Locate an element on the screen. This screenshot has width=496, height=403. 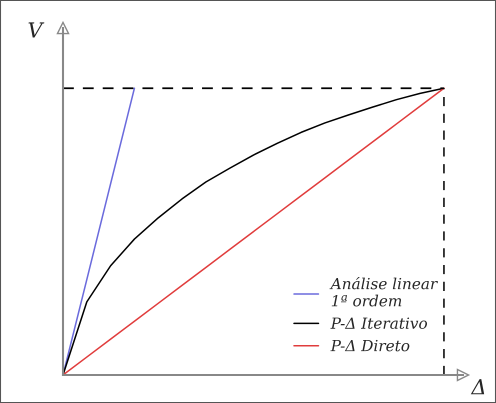
legend-label: P-Δ Direto is located at coordinates (370, 346).